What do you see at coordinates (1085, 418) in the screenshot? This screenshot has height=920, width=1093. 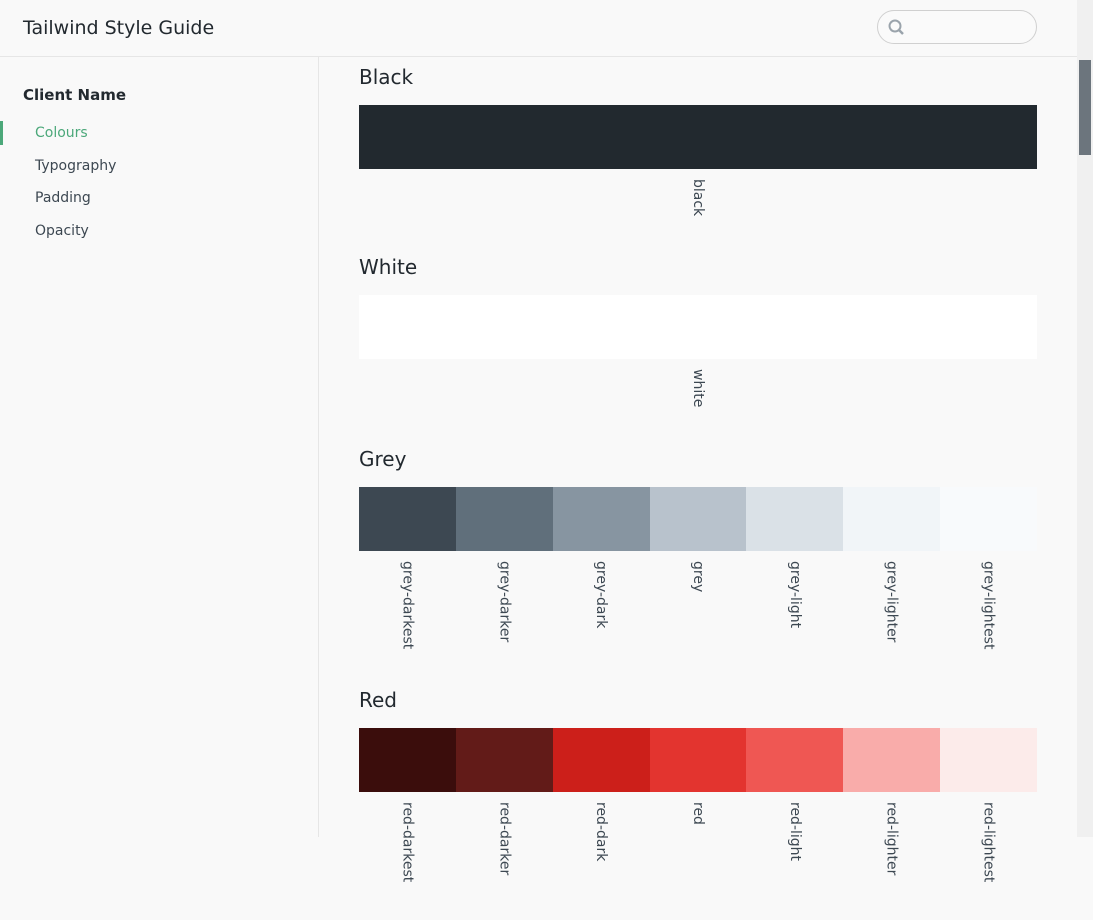 I see `scrollbar` at bounding box center [1085, 418].